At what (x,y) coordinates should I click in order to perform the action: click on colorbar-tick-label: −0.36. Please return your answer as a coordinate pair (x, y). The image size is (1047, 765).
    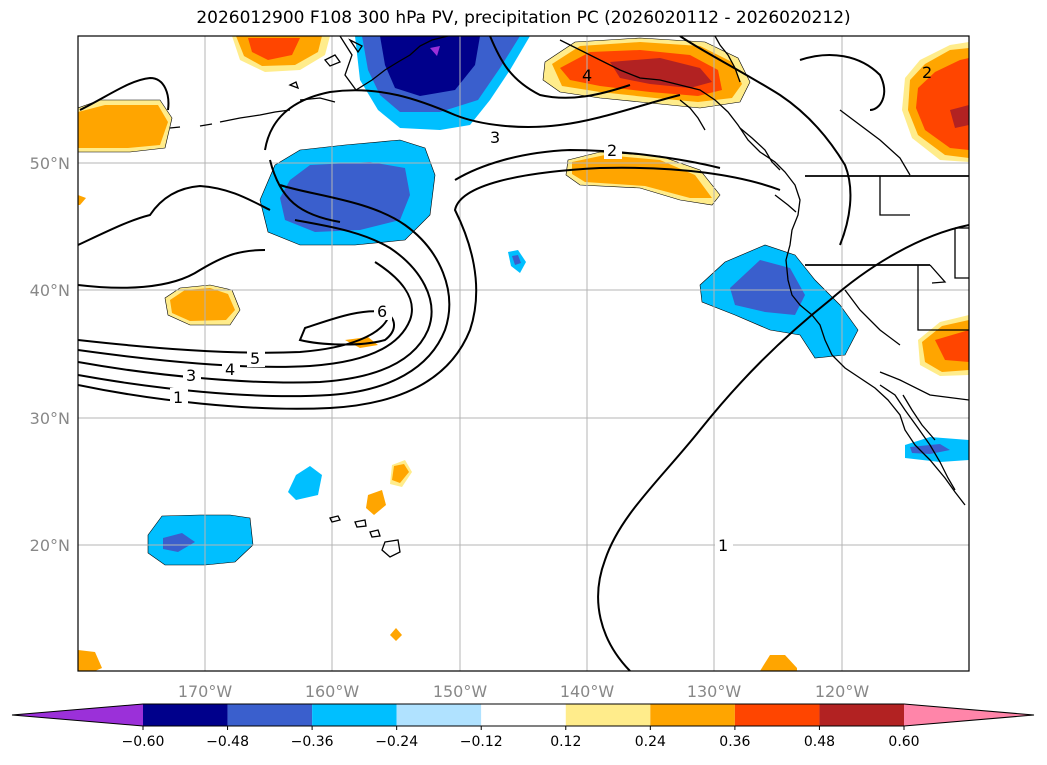
    Looking at the image, I should click on (312, 742).